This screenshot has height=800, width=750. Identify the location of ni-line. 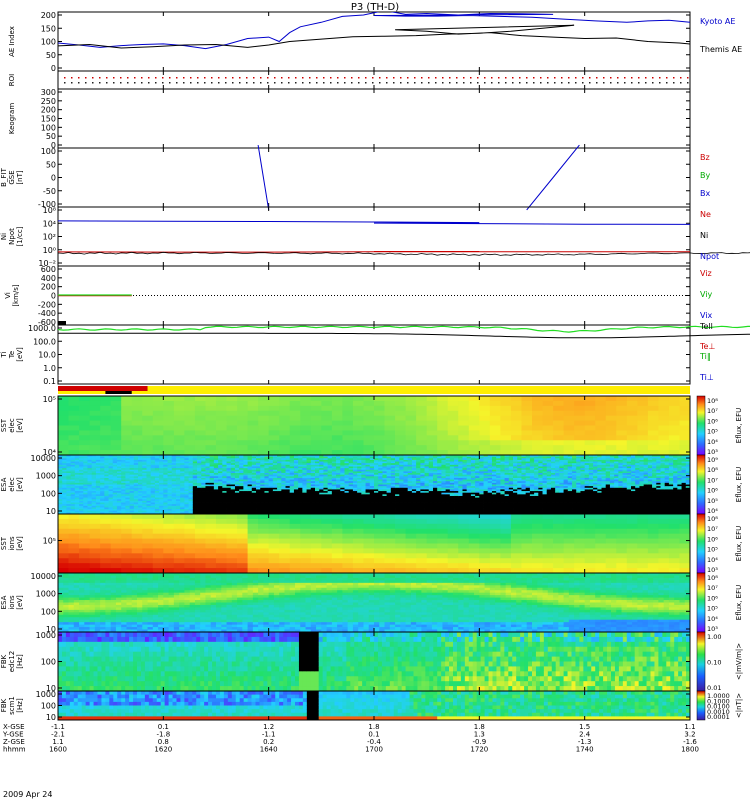
(403, 253).